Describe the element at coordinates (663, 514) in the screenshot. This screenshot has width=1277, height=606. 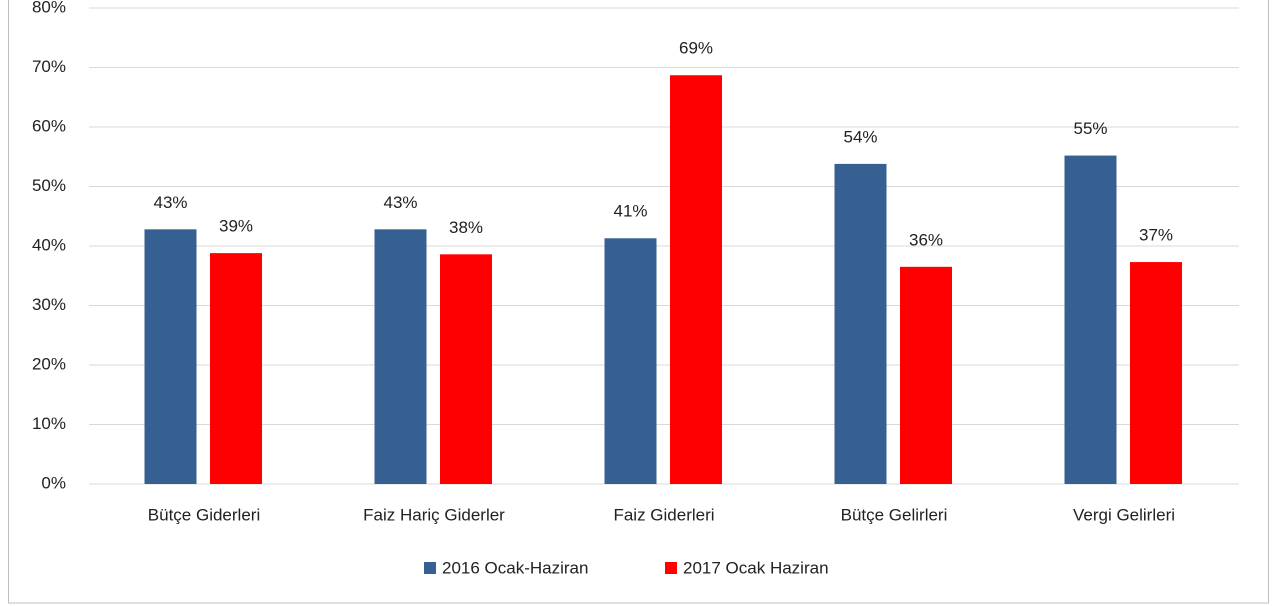
I see `x-tick-label: Faiz Giderleri` at that location.